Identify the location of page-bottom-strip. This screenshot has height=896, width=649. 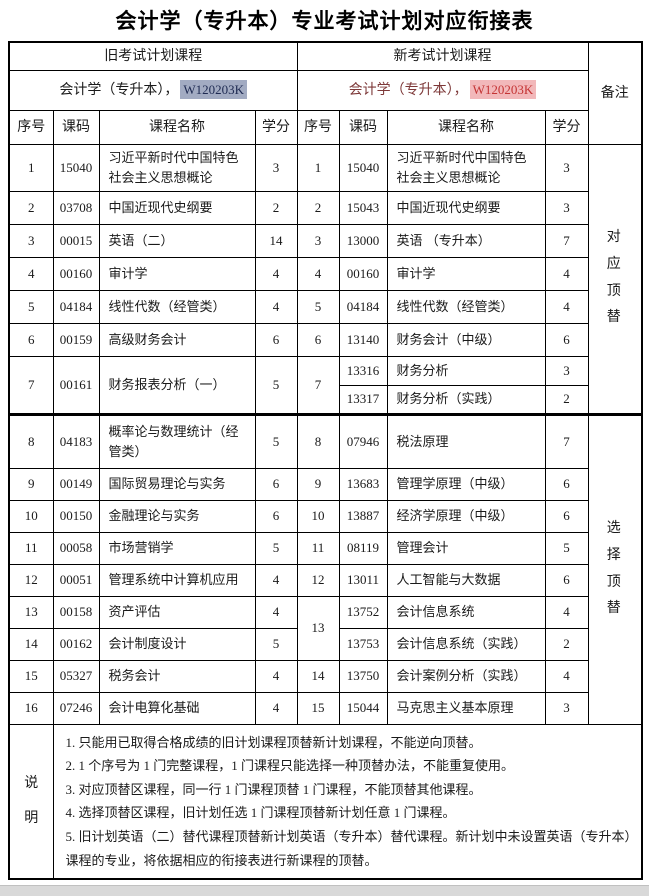
(324, 890).